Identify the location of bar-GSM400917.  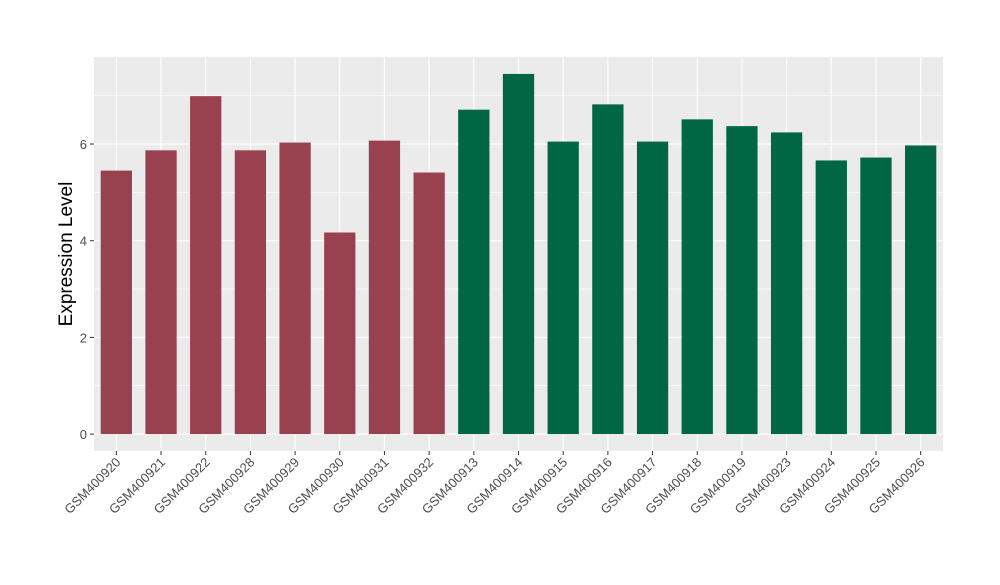
(652, 288).